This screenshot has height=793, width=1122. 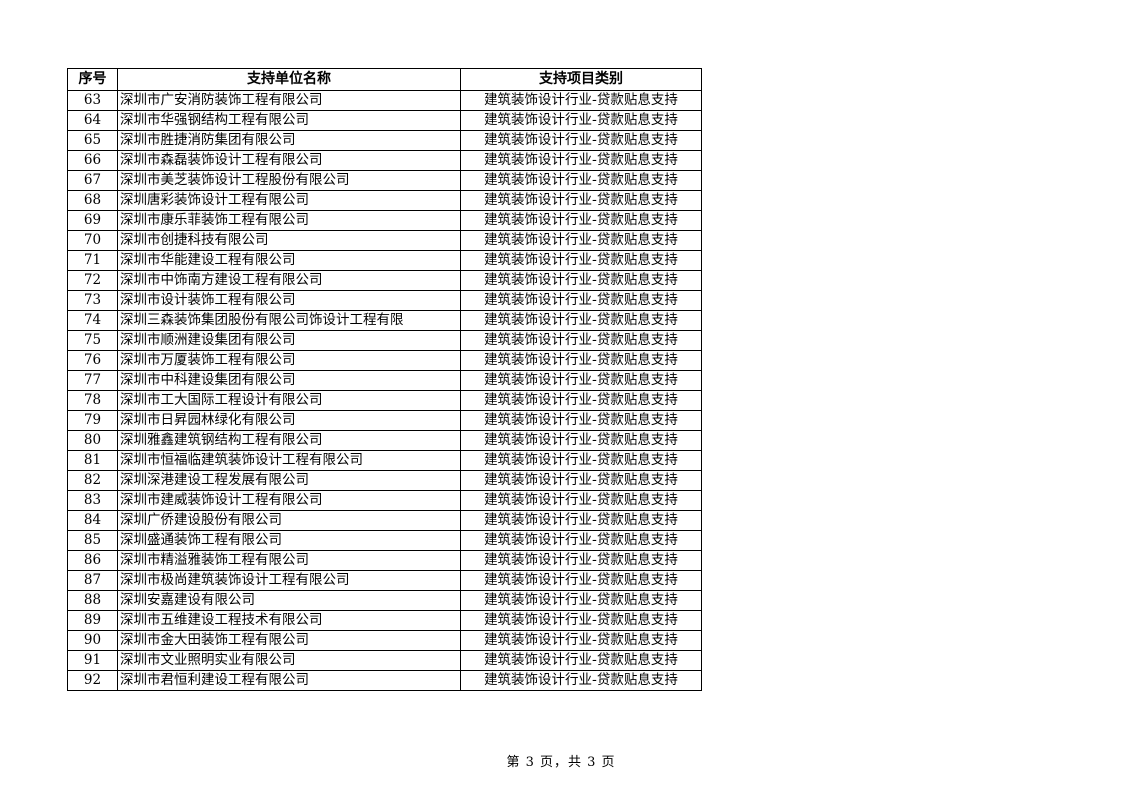 I want to click on cell-unit-name: 深圳市广安消防装饰工程有限公司, so click(x=289, y=100).